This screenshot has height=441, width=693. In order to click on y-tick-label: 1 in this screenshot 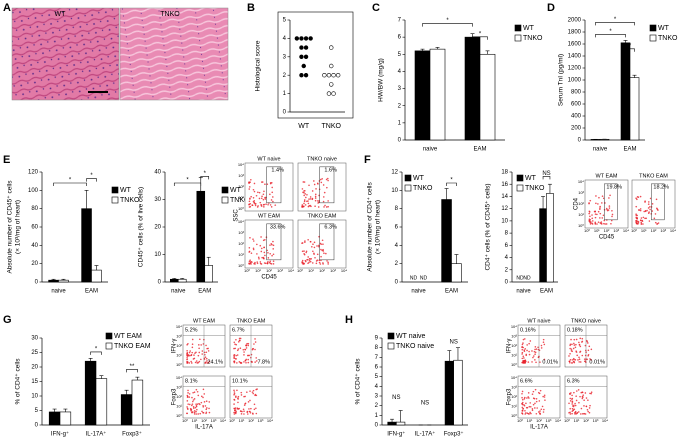, I will do `click(377, 416)`.